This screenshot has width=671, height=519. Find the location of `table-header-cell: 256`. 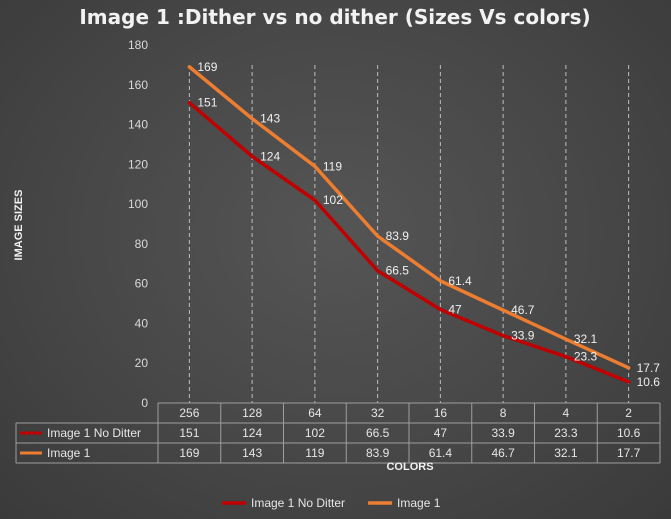

table-header-cell: 256 is located at coordinates (189, 413).